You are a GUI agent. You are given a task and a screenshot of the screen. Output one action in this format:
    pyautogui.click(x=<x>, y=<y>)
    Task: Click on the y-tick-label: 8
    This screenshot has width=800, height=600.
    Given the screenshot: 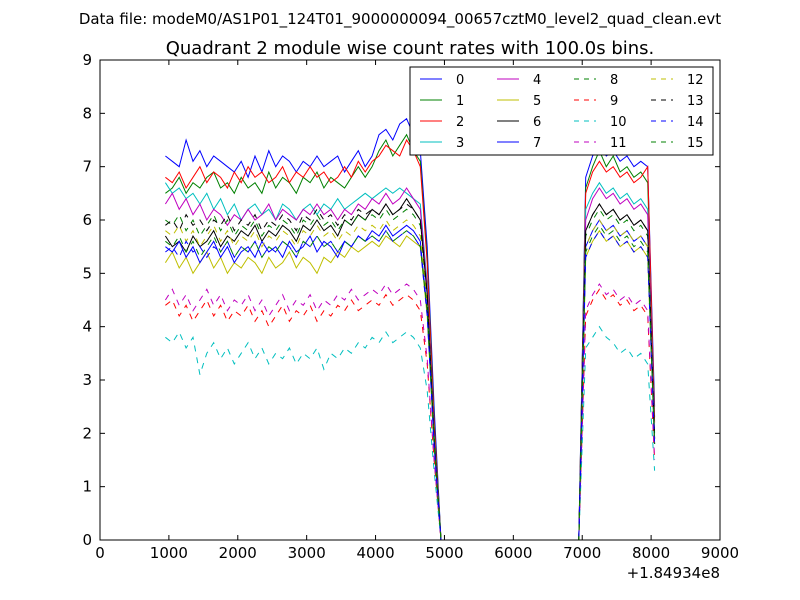 What is the action you would take?
    pyautogui.click(x=87, y=113)
    